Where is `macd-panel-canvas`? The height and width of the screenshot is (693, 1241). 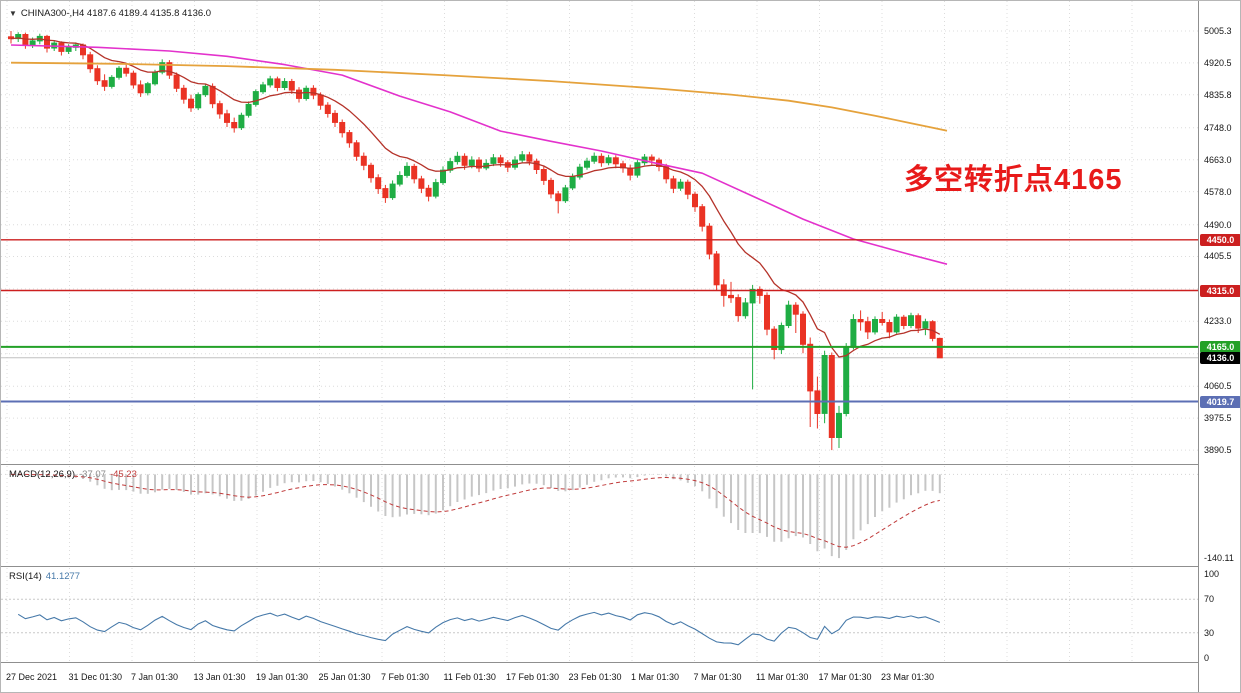
macd-panel-canvas is located at coordinates (599, 516).